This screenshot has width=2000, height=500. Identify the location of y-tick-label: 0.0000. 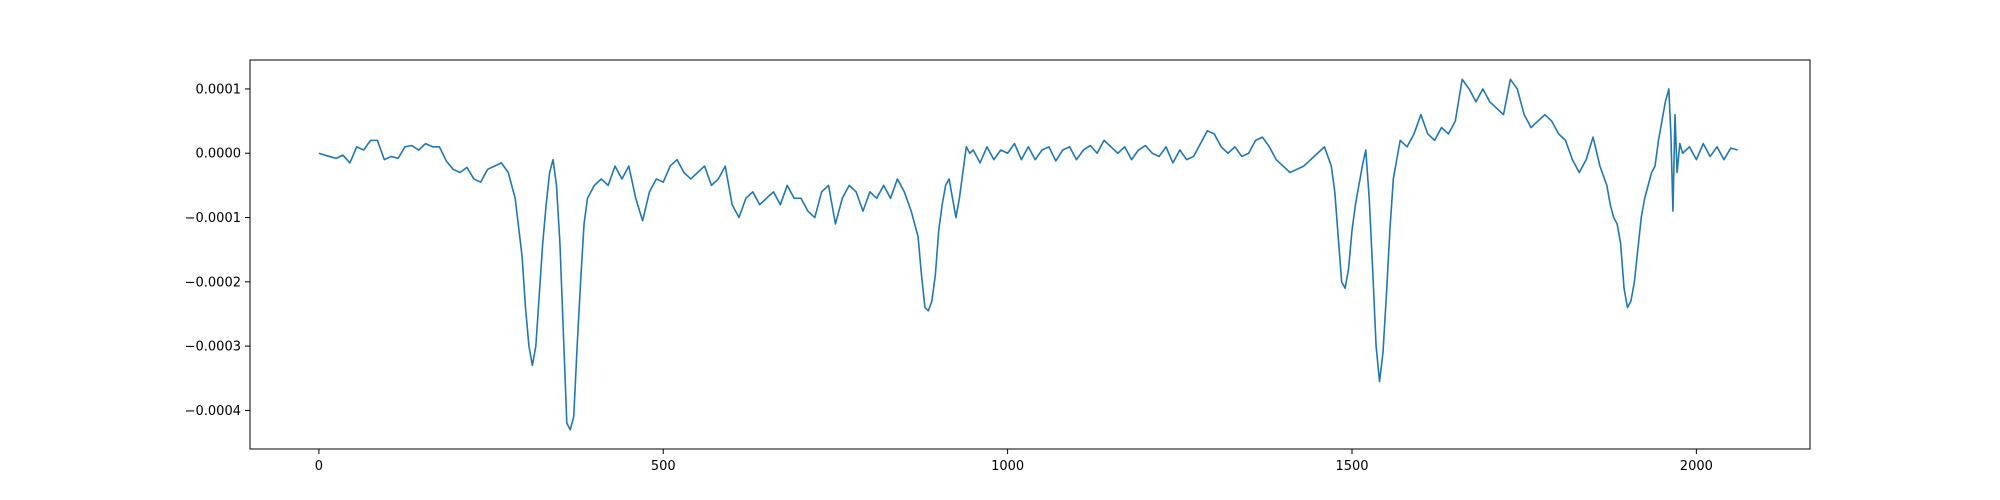
(219, 154).